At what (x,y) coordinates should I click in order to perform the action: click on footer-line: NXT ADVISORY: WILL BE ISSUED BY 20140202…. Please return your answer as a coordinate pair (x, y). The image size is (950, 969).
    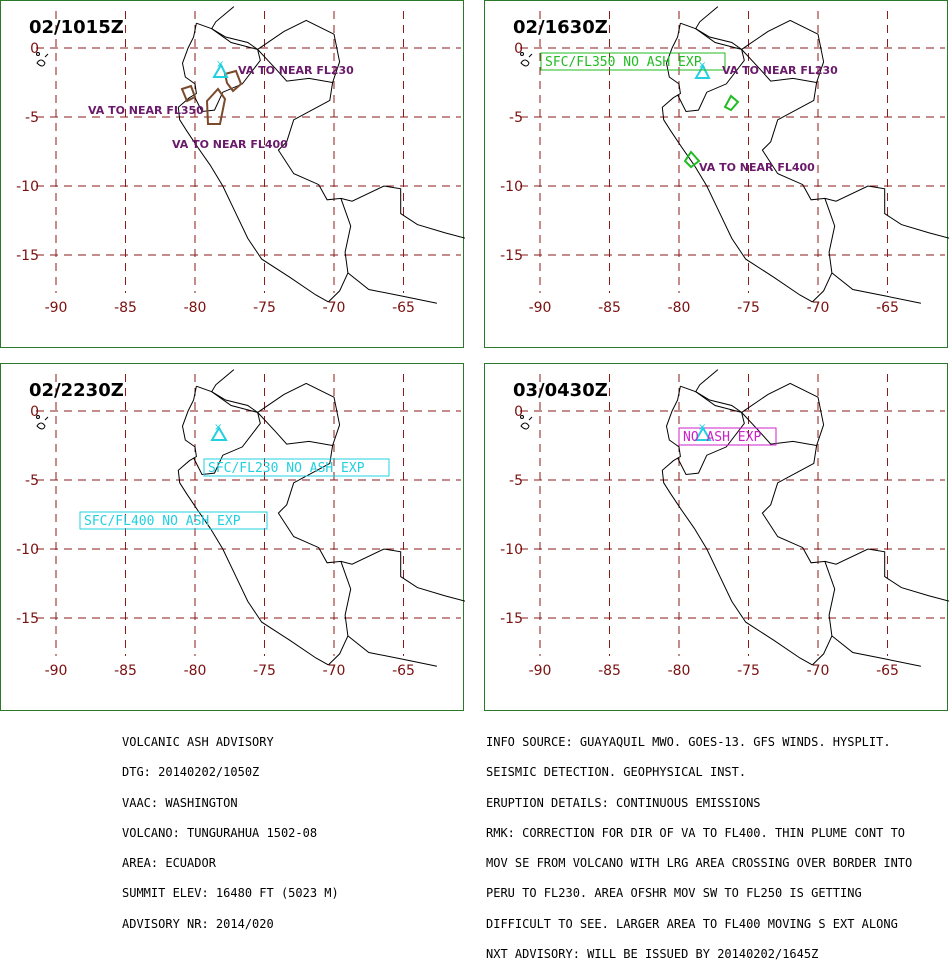
    Looking at the image, I should click on (652, 954).